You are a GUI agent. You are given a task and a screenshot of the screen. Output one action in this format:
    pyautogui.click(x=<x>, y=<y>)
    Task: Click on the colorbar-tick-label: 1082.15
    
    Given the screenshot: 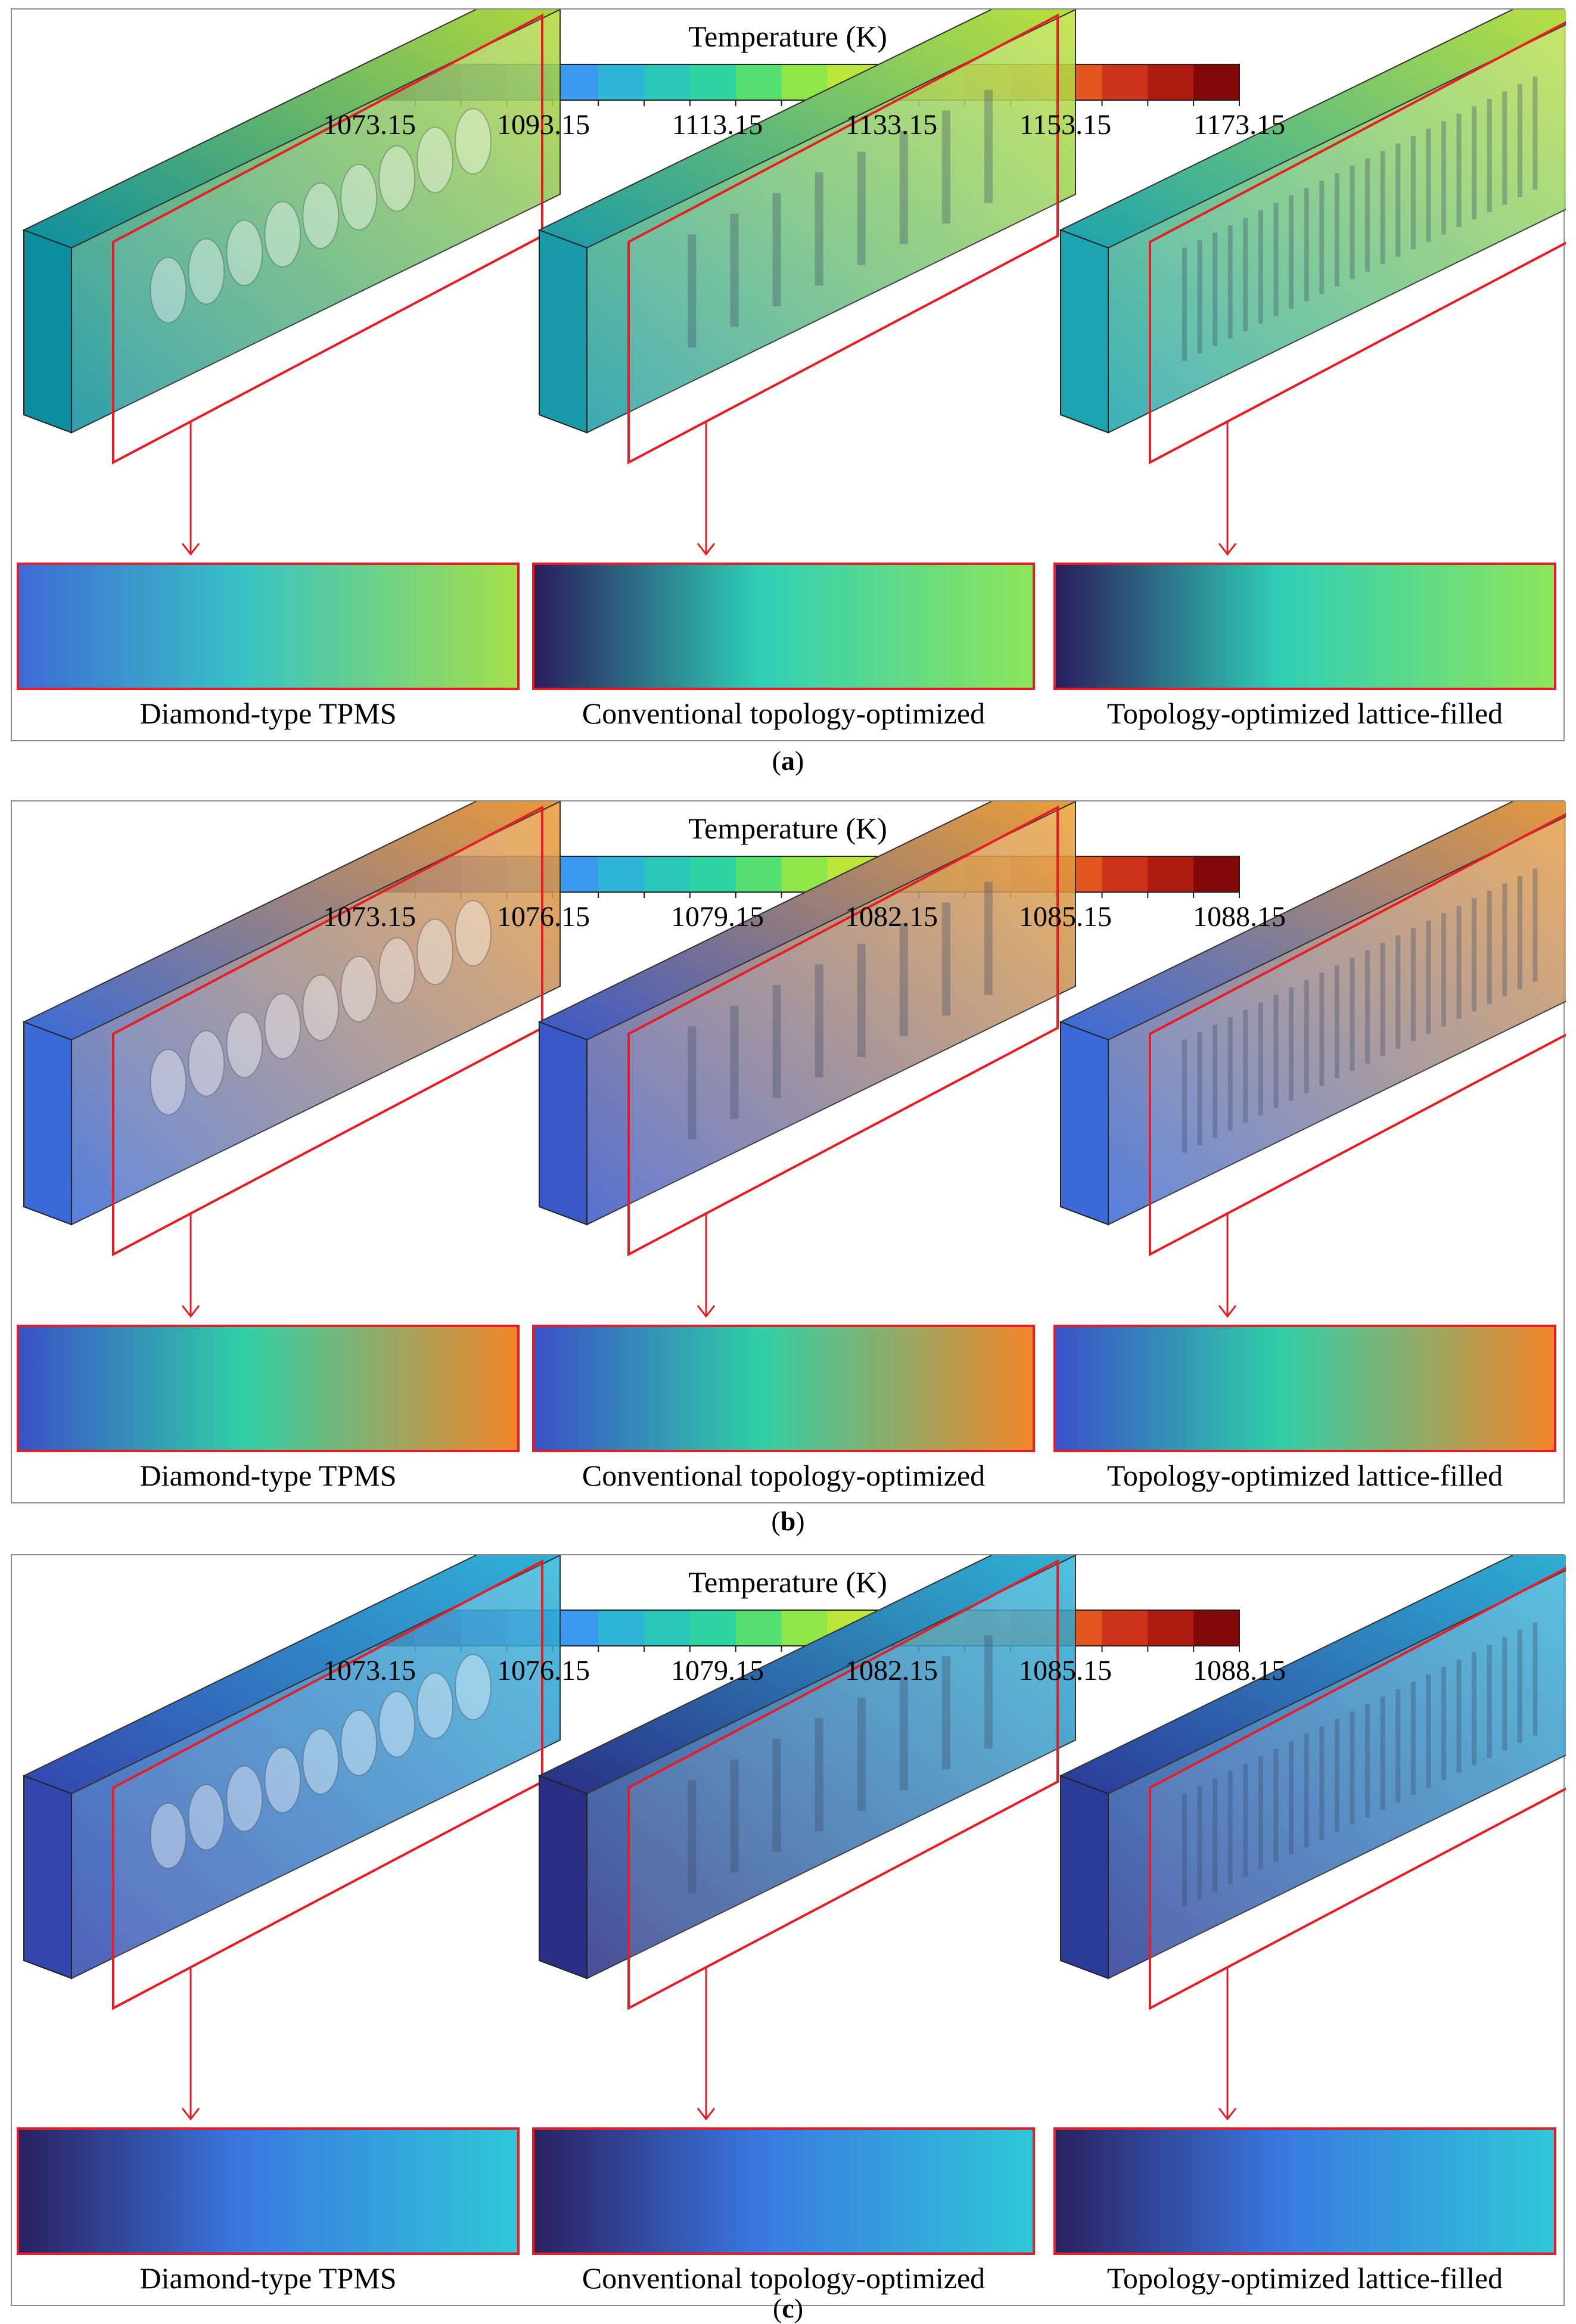 What is the action you would take?
    pyautogui.click(x=891, y=1670)
    